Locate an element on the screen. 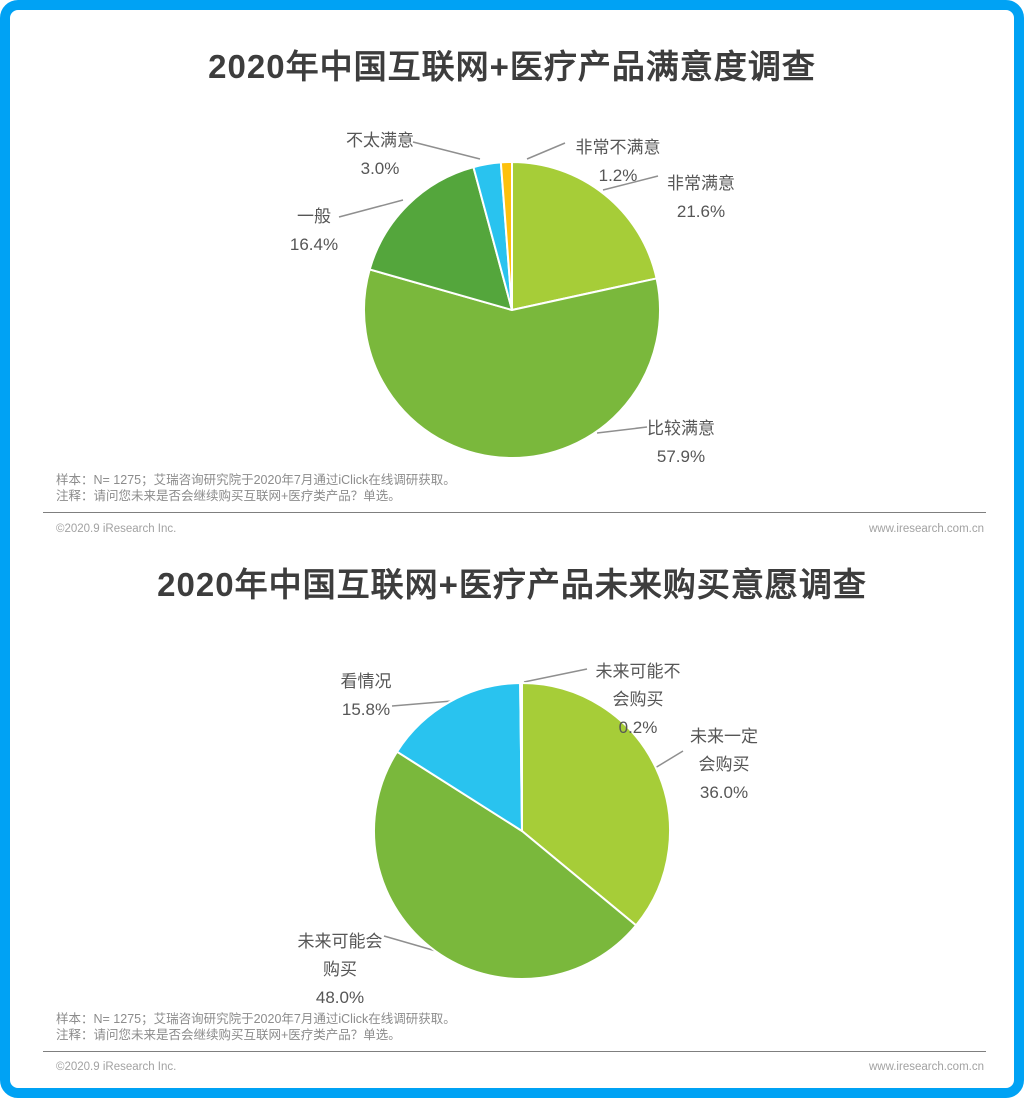  satisfaction-pie-chart is located at coordinates (512, 310).